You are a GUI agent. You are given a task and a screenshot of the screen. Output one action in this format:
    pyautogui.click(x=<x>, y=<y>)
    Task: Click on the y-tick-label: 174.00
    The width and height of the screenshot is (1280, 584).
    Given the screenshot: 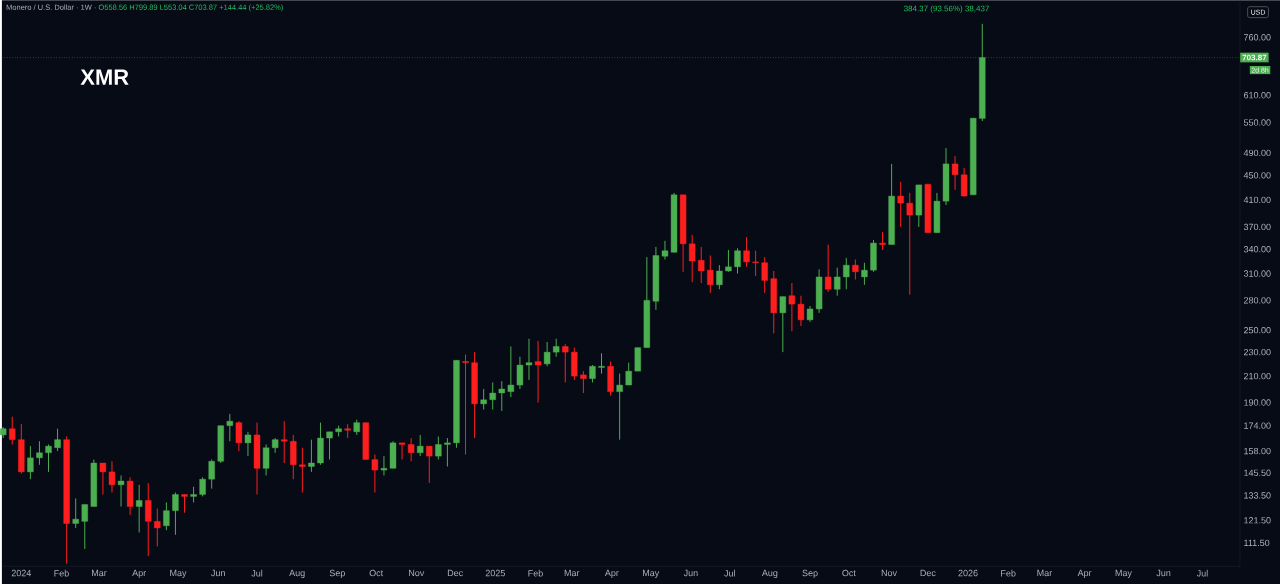 What is the action you would take?
    pyautogui.click(x=1257, y=425)
    